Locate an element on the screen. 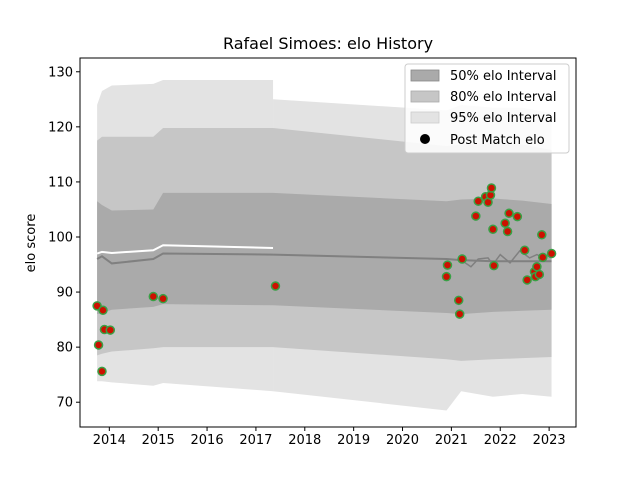  legend-box is located at coordinates (487, 108).